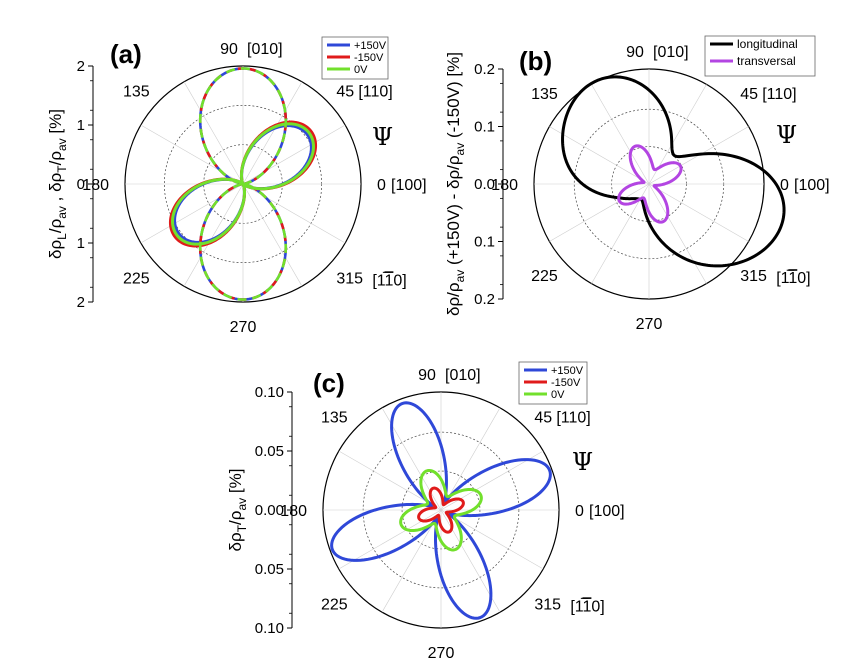 The image size is (860, 664). What do you see at coordinates (62, 236) in the screenshot?
I see `y-axis-title-part: L` at bounding box center [62, 236].